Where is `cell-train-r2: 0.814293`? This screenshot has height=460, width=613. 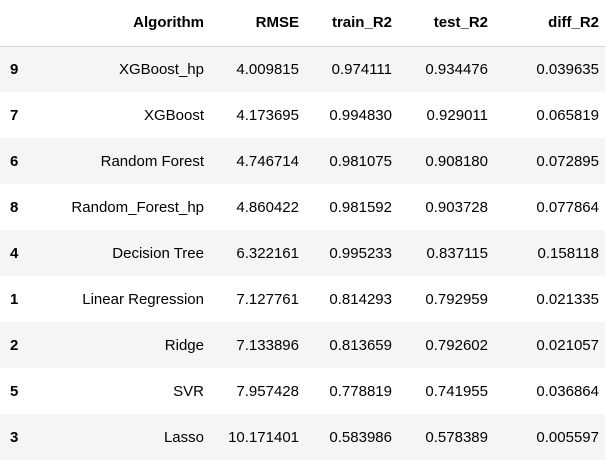 cell-train-r2: 0.814293 is located at coordinates (360, 299).